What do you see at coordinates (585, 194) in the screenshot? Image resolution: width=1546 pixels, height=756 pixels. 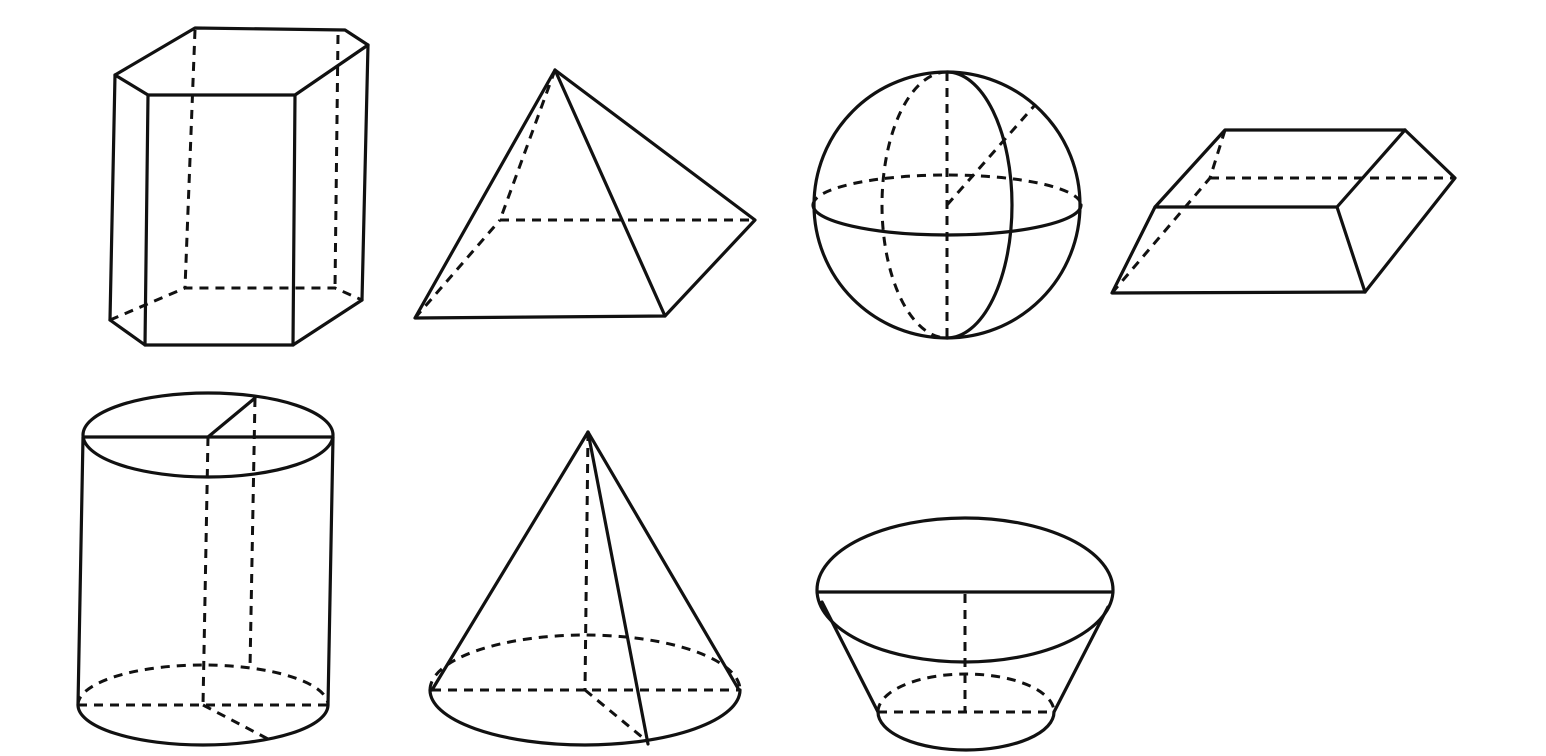 I see `pyramid` at bounding box center [585, 194].